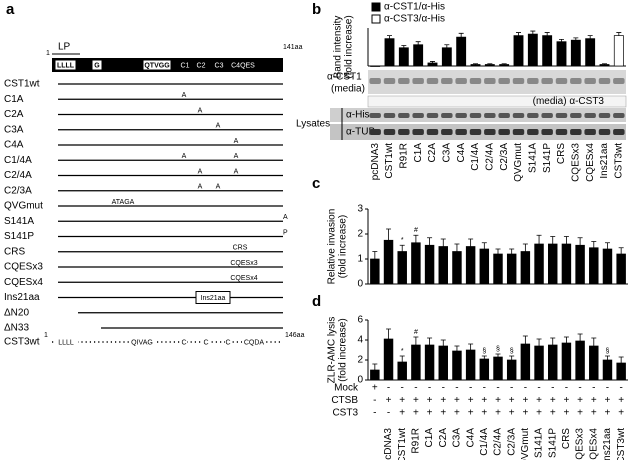 This screenshot has width=628, height=460. What do you see at coordinates (525, 444) in the screenshot?
I see `x-tick-label: QVGmut` at bounding box center [525, 444].